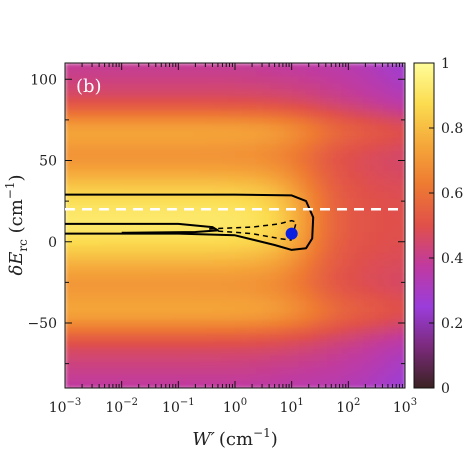 The image size is (469, 469). Describe the element at coordinates (348, 406) in the screenshot. I see `x-tick-label: 102` at that location.